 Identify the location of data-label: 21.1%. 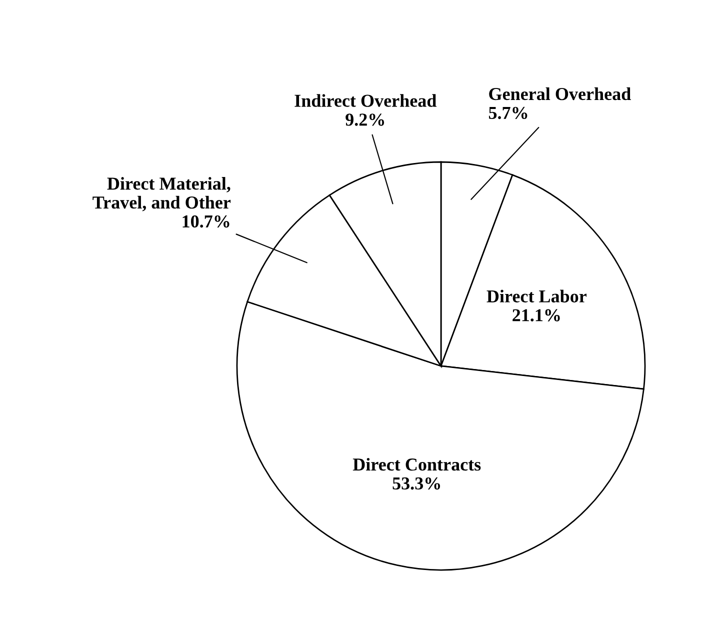
(536, 315).